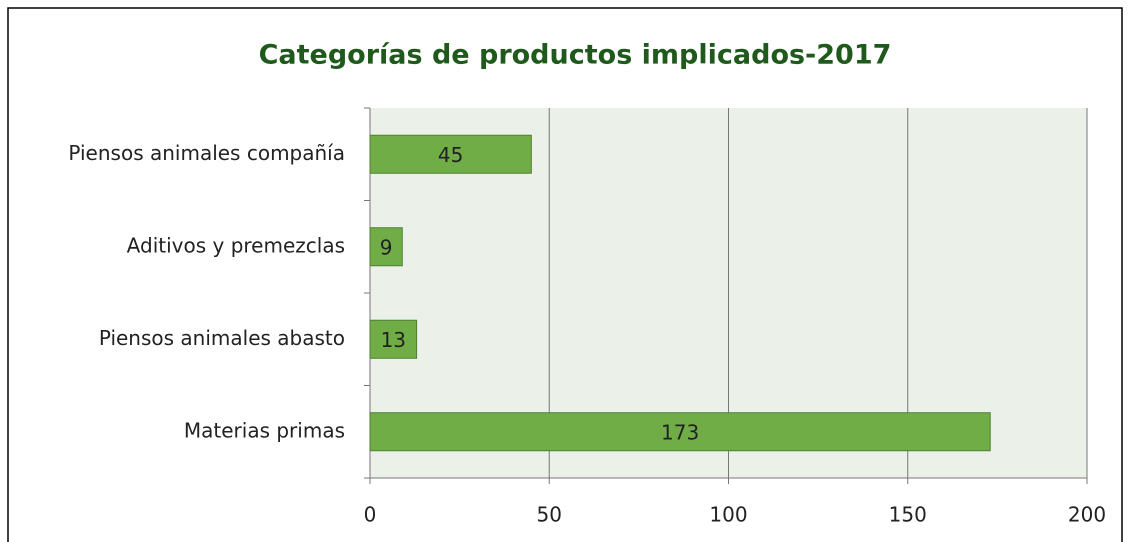 This screenshot has width=1130, height=542. Describe the element at coordinates (728, 515) in the screenshot. I see `x-tick-label: 100` at that location.